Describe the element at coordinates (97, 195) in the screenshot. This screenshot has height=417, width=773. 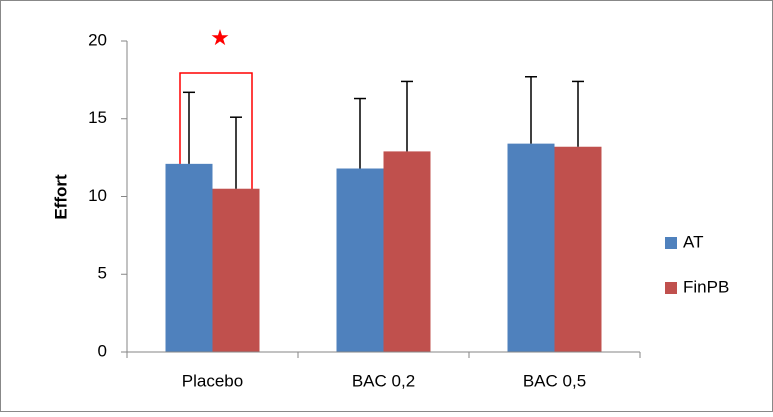
I see `y-tick-label: 10` at that location.